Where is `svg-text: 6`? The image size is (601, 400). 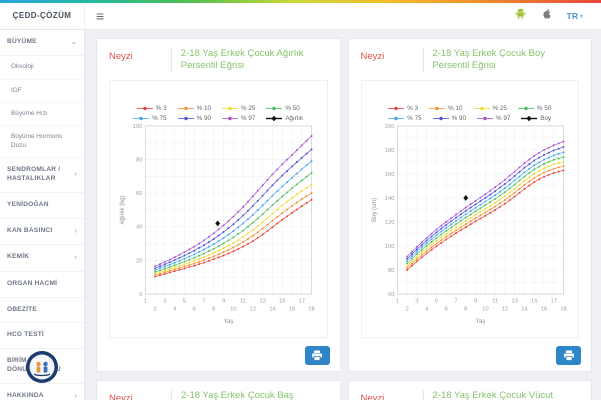
svg-text: 6 is located at coordinates (194, 309).